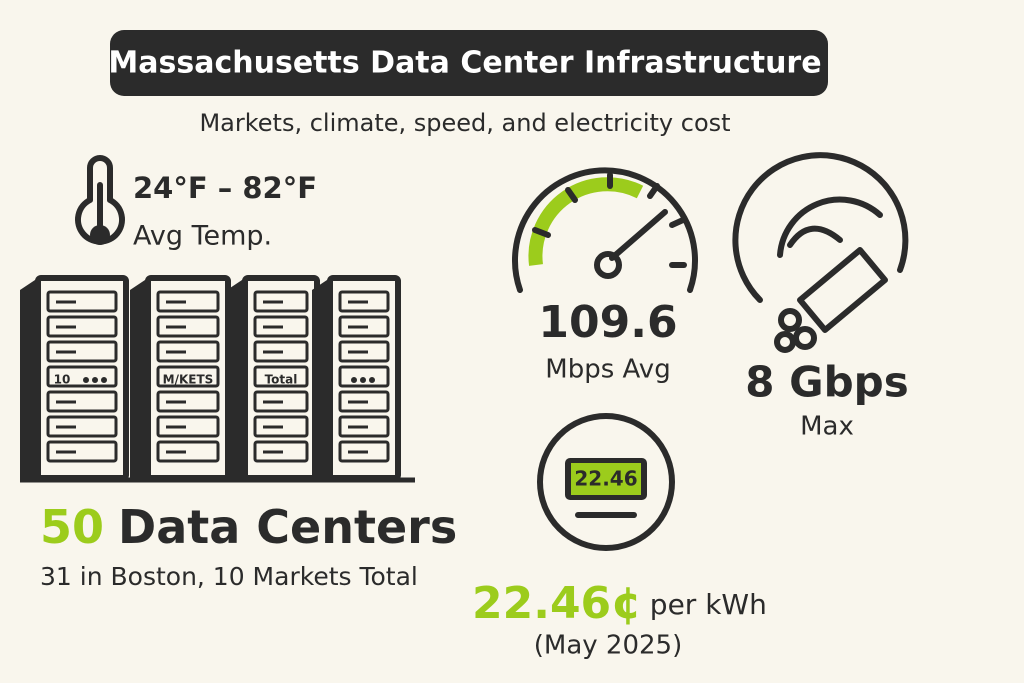  I want to click on max-speed-value: 8 Gbps, so click(826, 382).